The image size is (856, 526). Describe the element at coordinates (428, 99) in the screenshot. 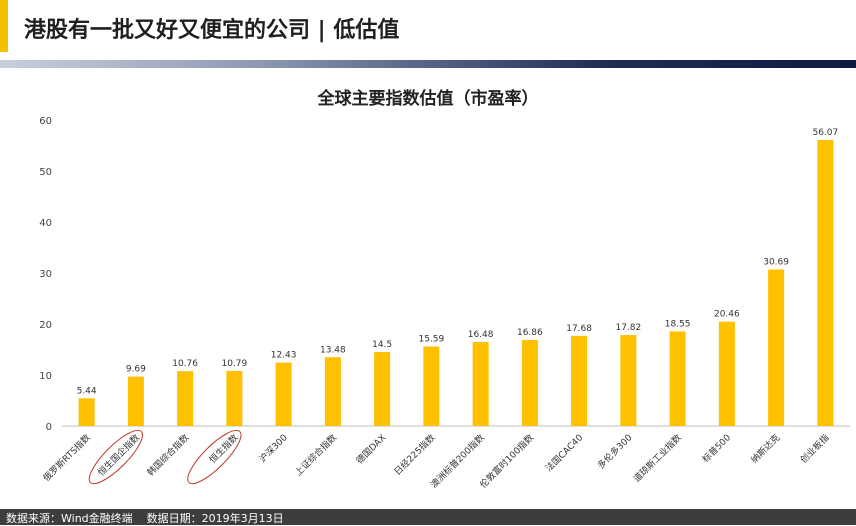

I see `chart-title: 全球主要指数估值（市盈率）` at that location.